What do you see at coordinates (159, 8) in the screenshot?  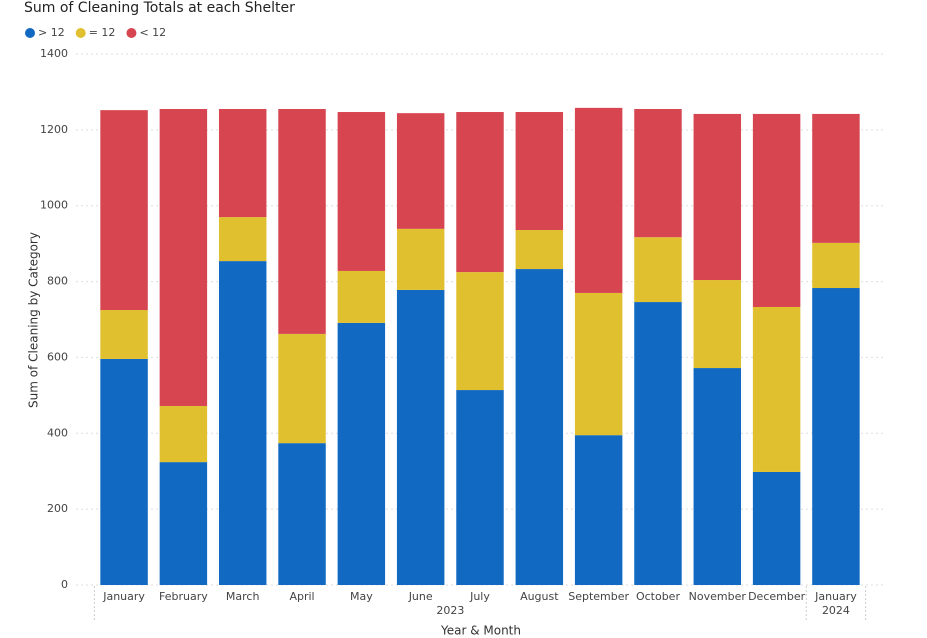 I see `chart-title: Sum of Cleaning Totals at each Shelter` at bounding box center [159, 8].